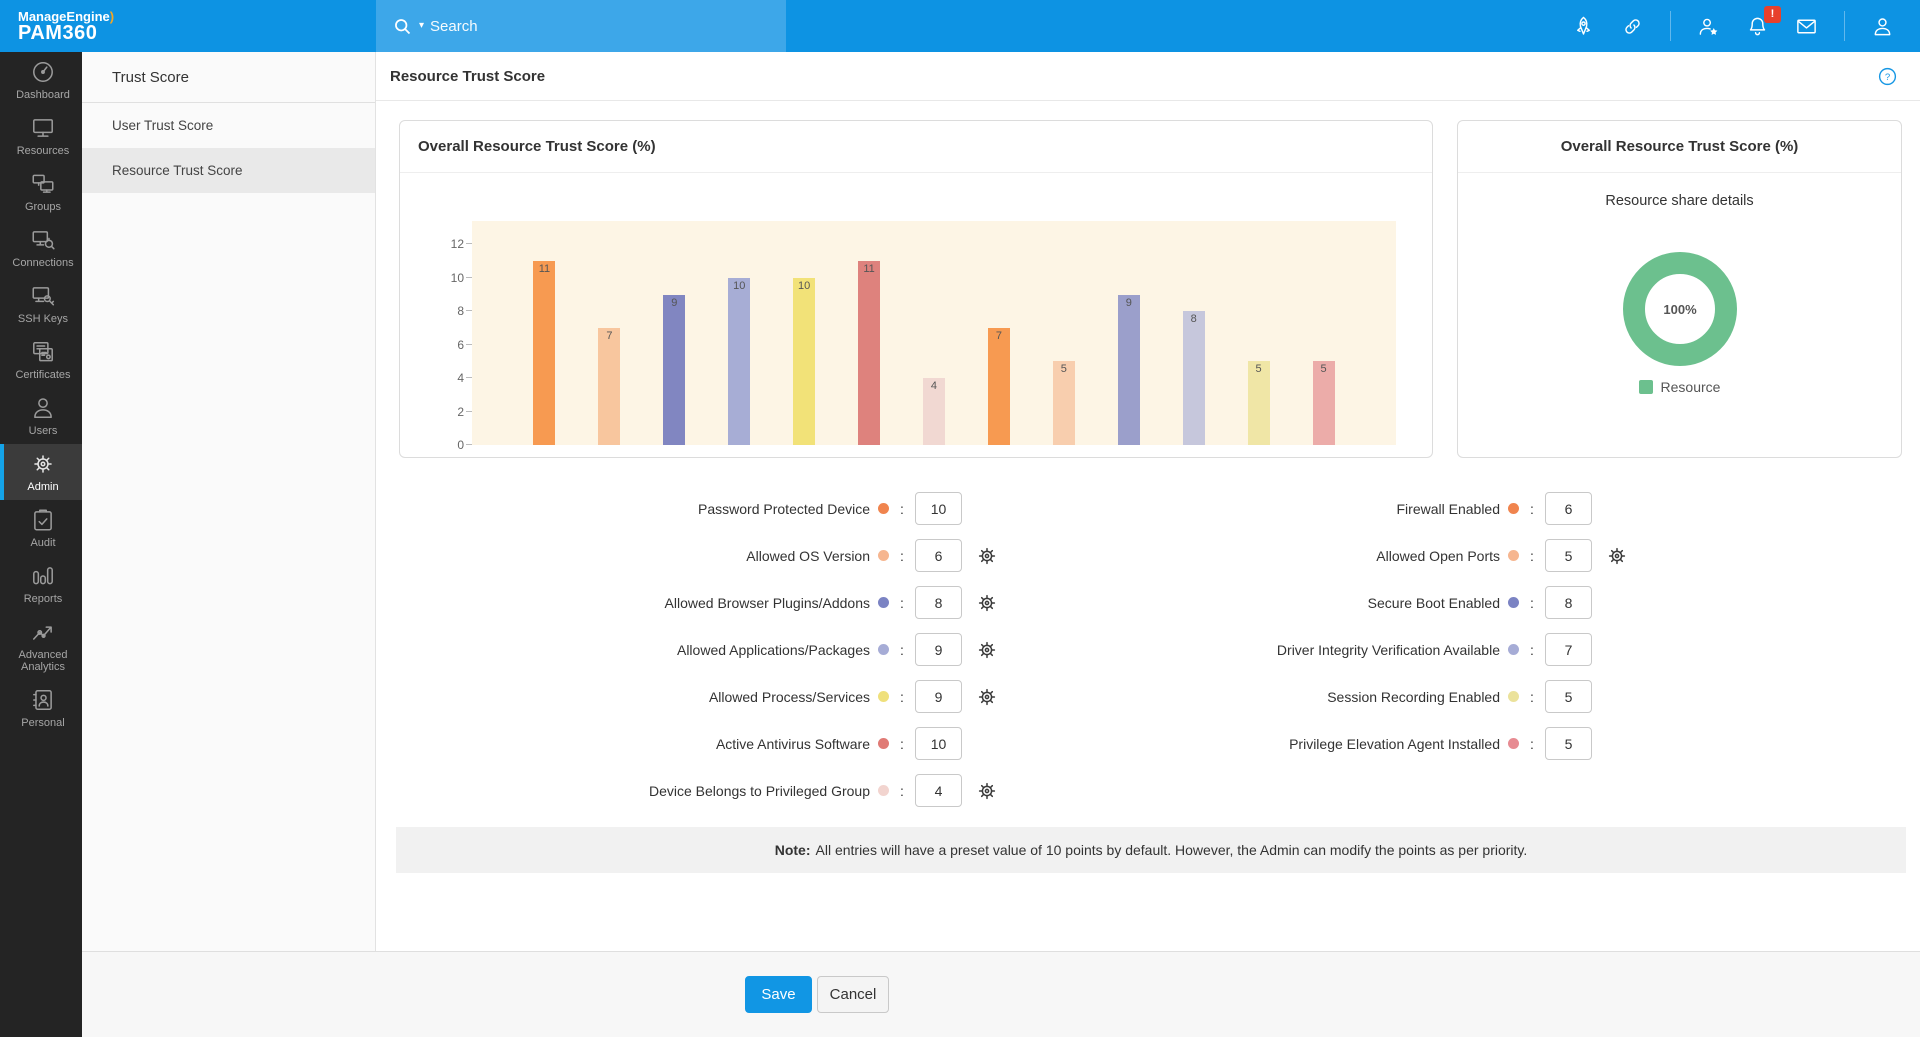 This screenshot has height=1037, width=1920. I want to click on donut-legend: Resource, so click(1679, 387).